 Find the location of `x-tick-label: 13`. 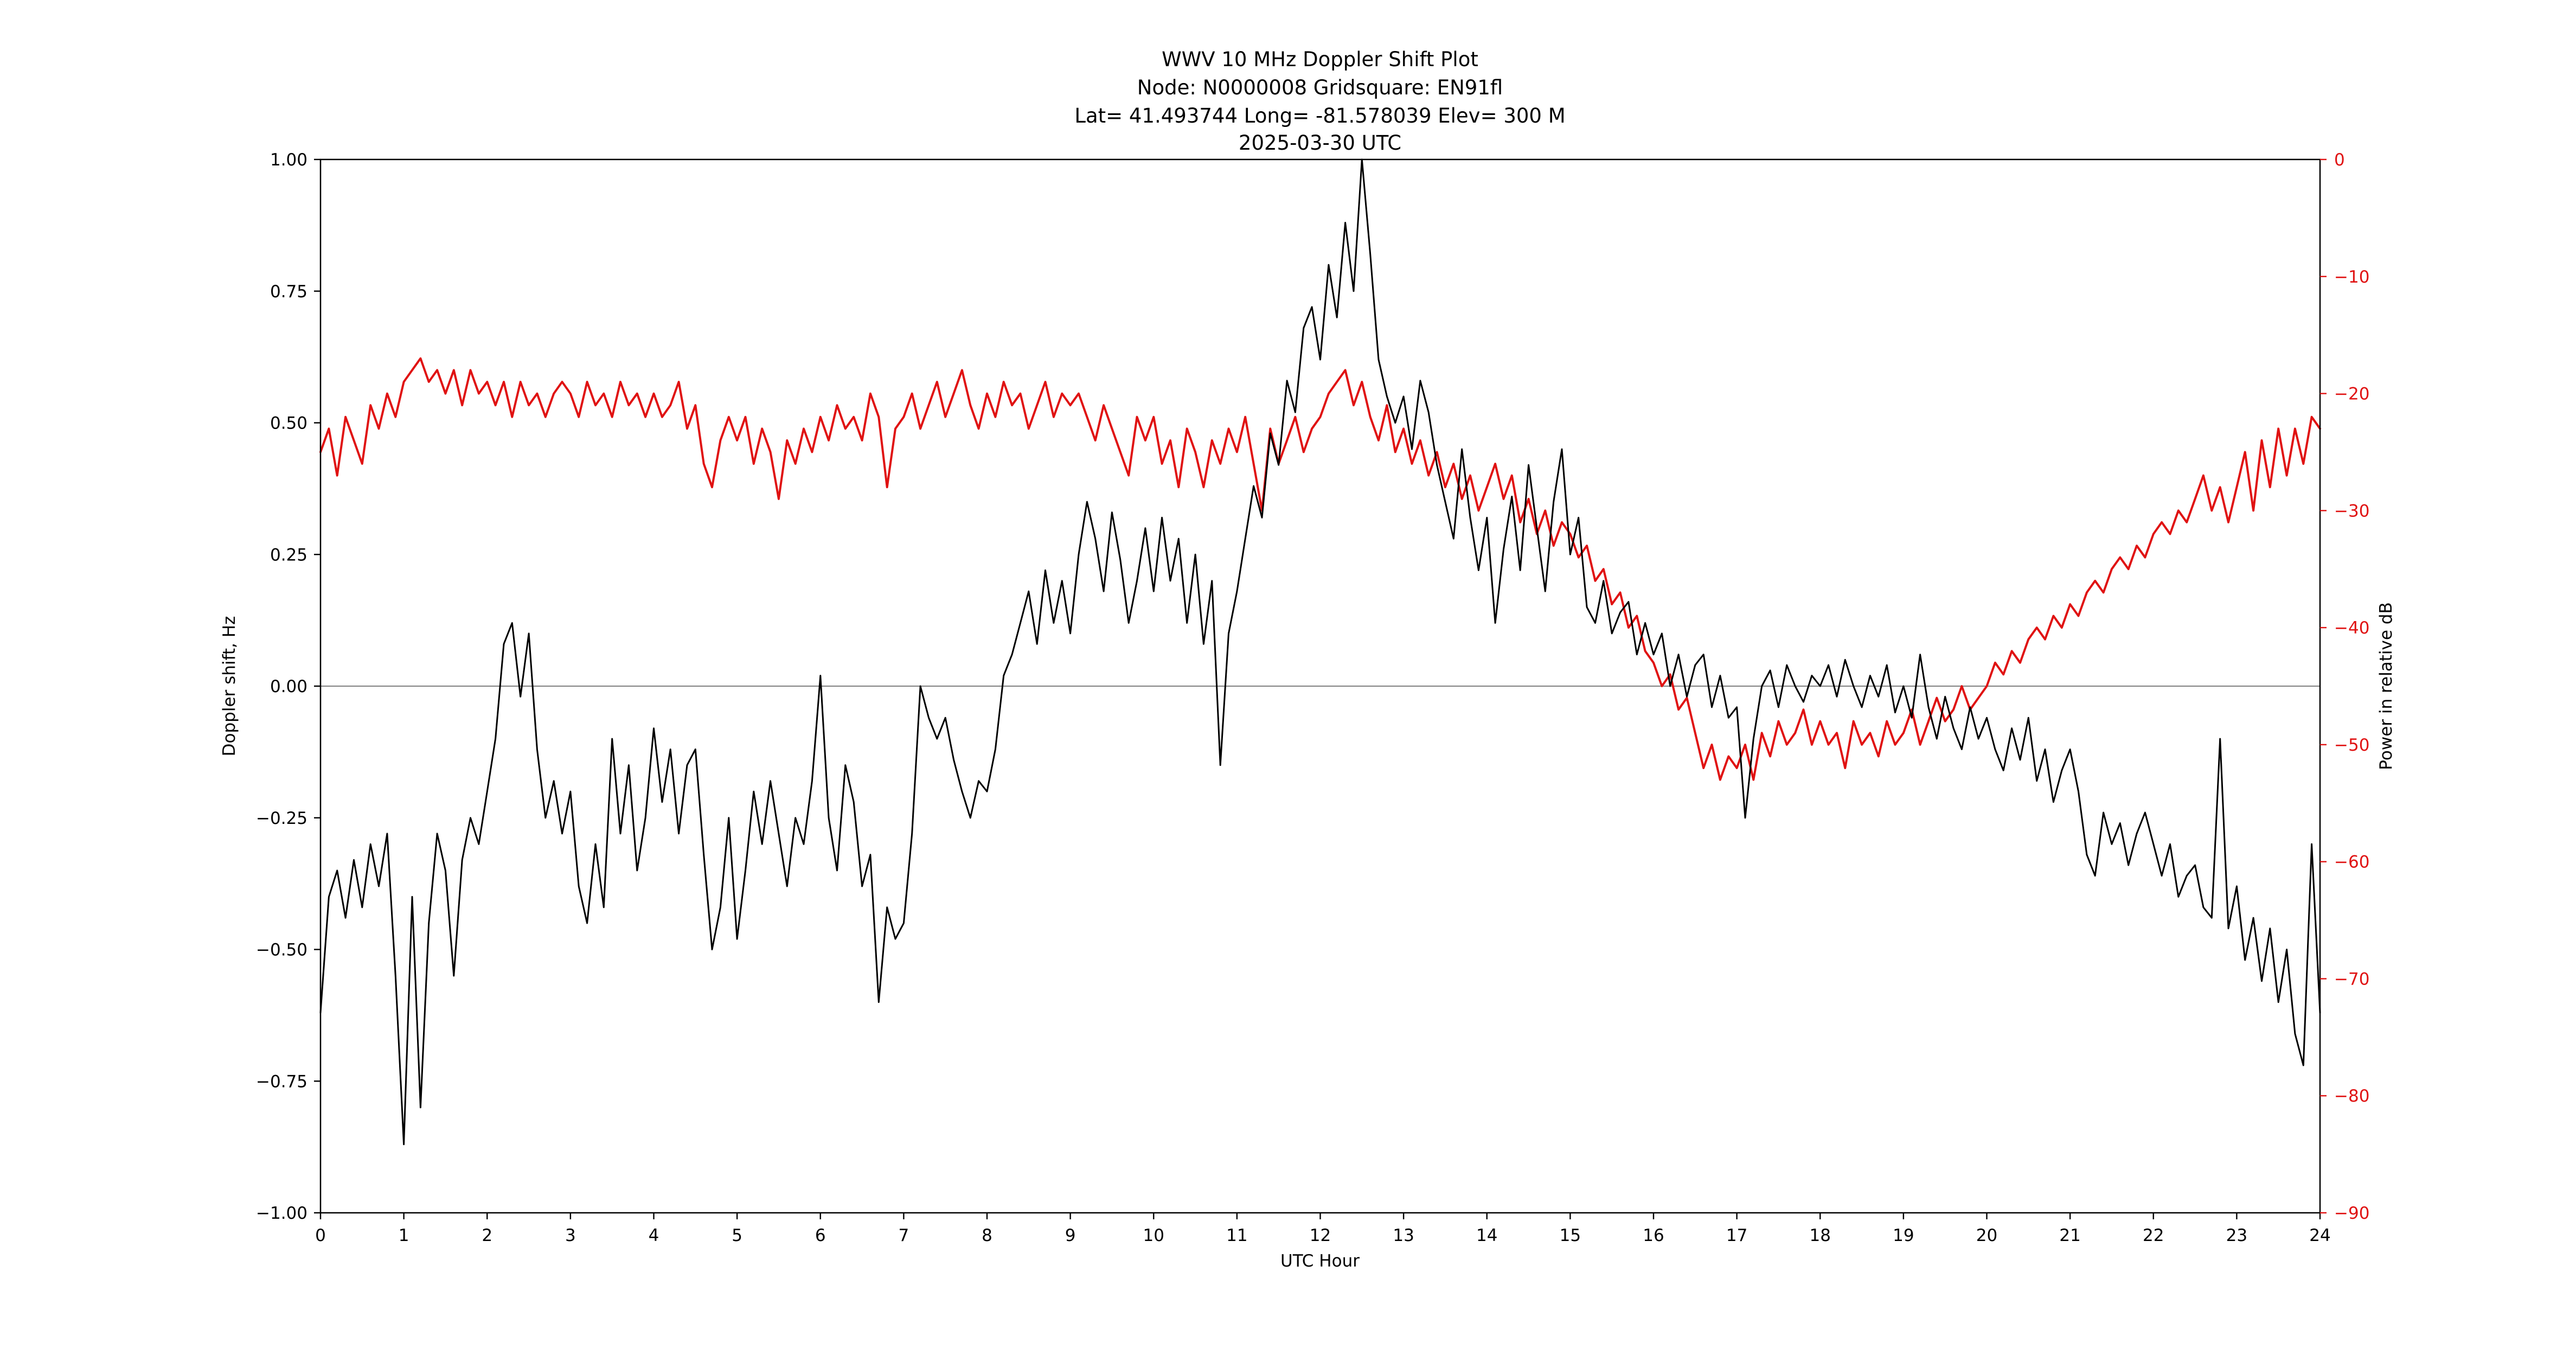

x-tick-label: 13 is located at coordinates (1403, 1235).